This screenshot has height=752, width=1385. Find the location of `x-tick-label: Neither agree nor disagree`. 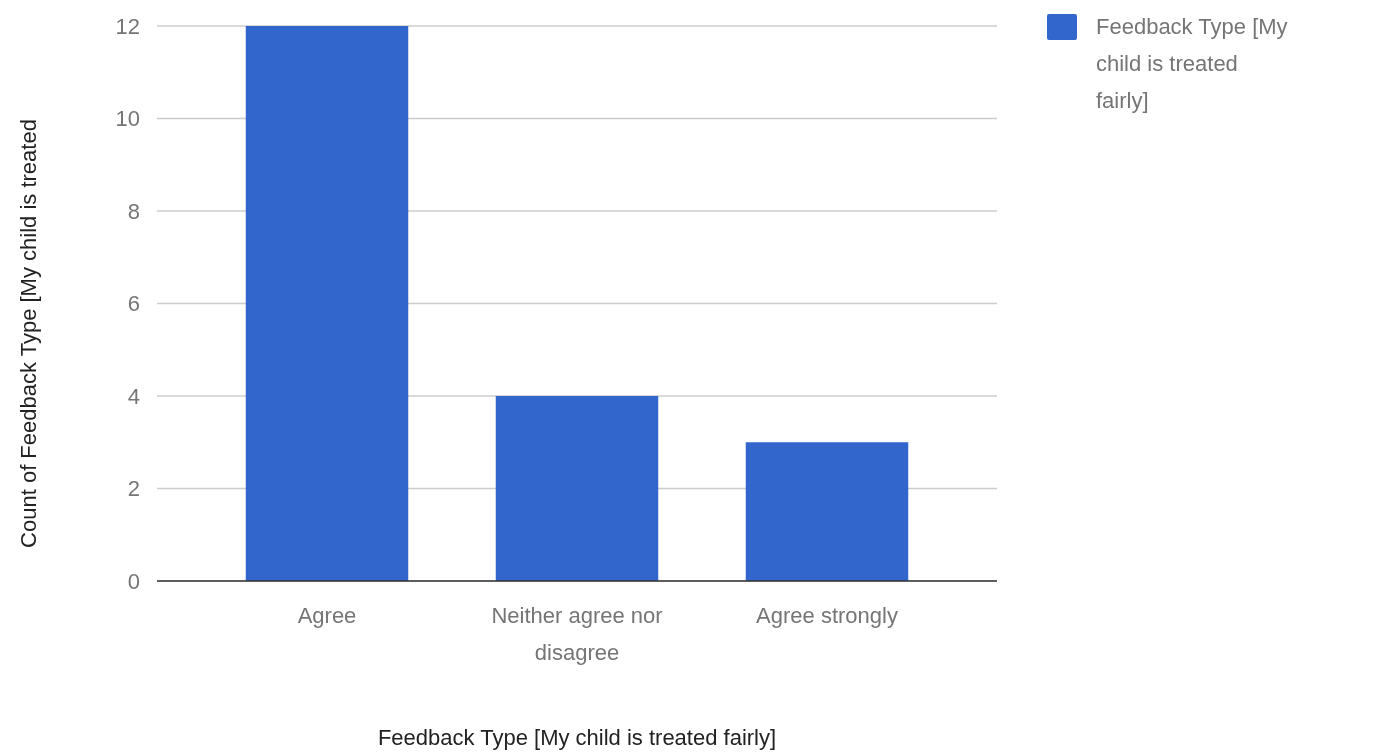

x-tick-label: Neither agree nor disagree is located at coordinates (577, 634).